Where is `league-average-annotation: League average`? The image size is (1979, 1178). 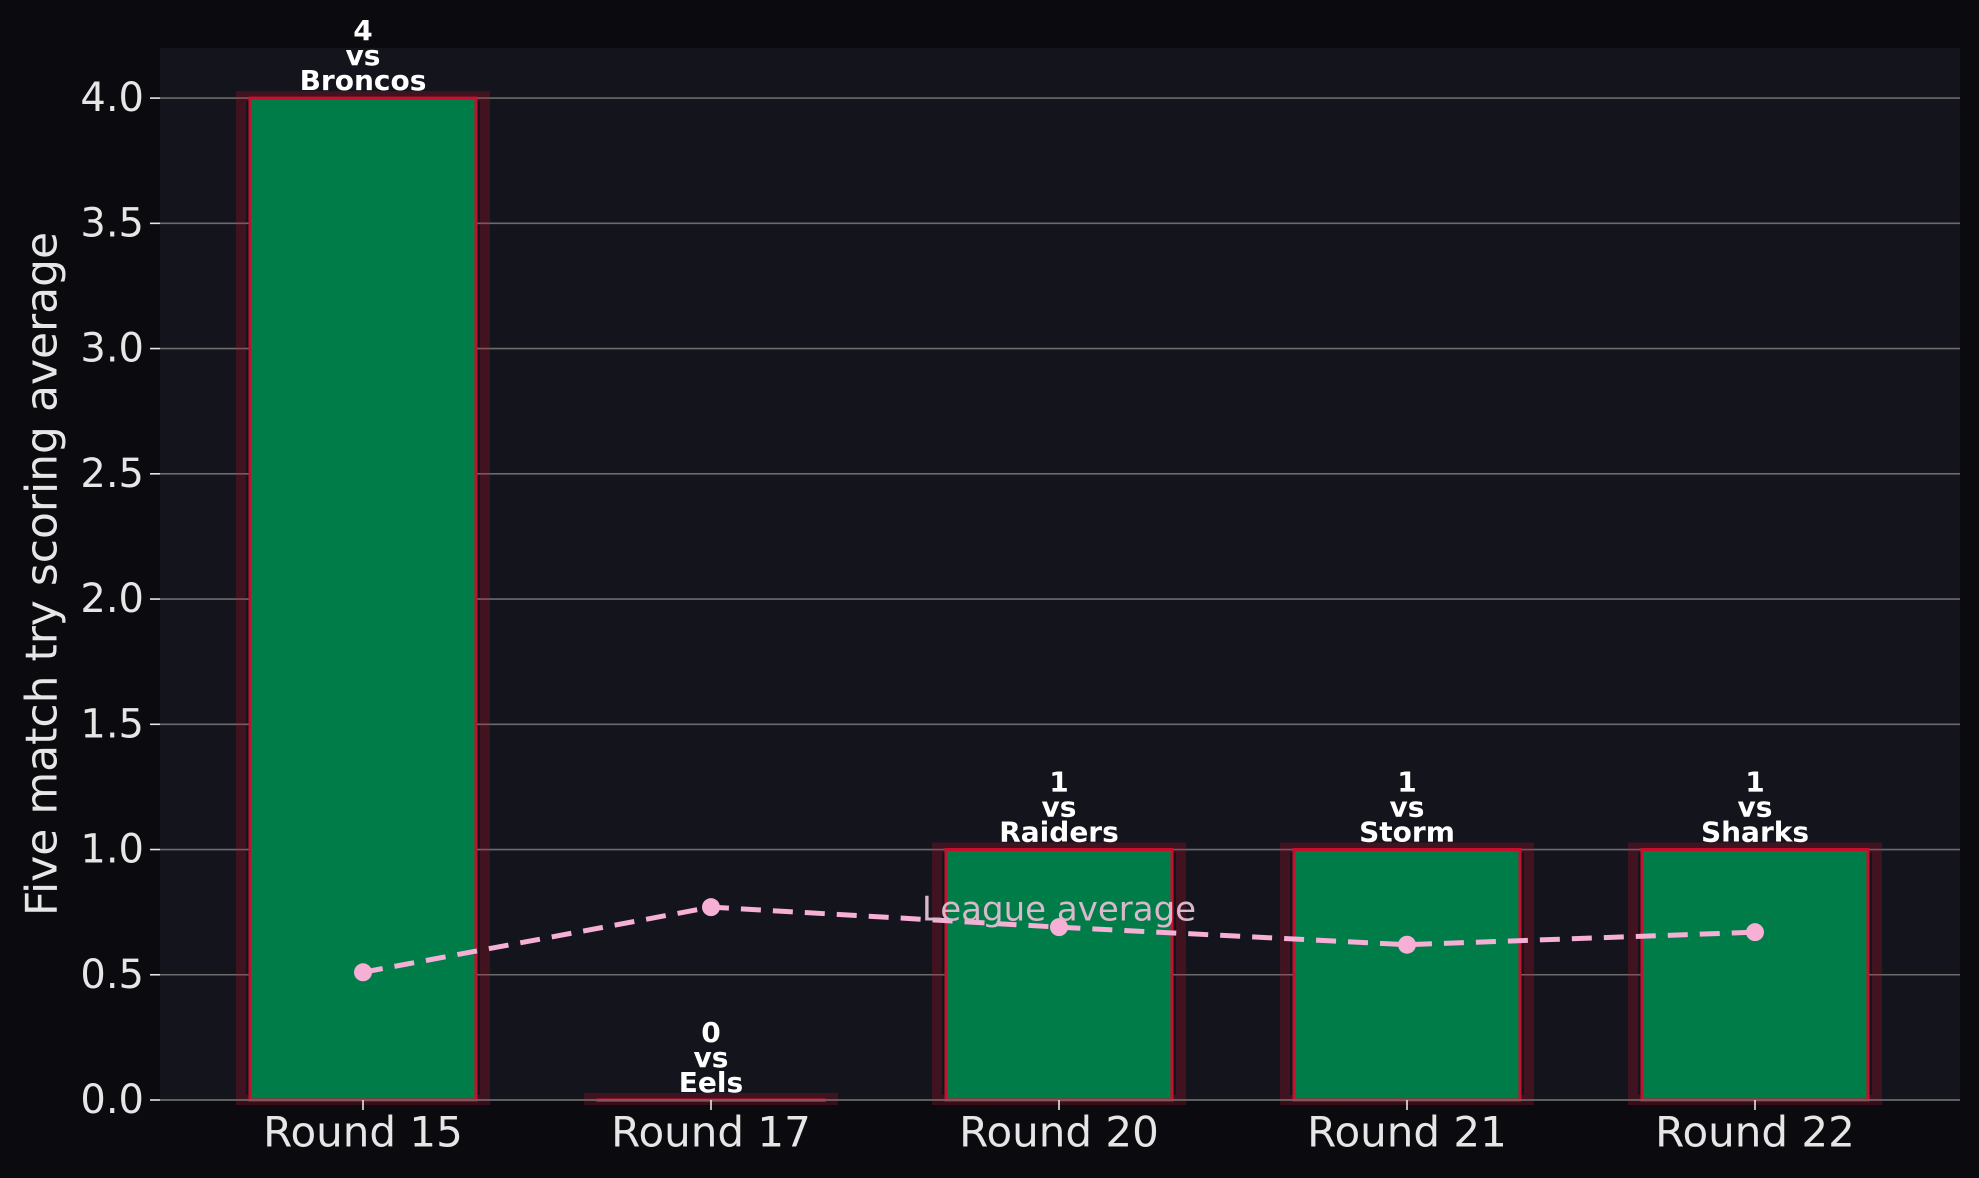
league-average-annotation: League average is located at coordinates (1059, 910).